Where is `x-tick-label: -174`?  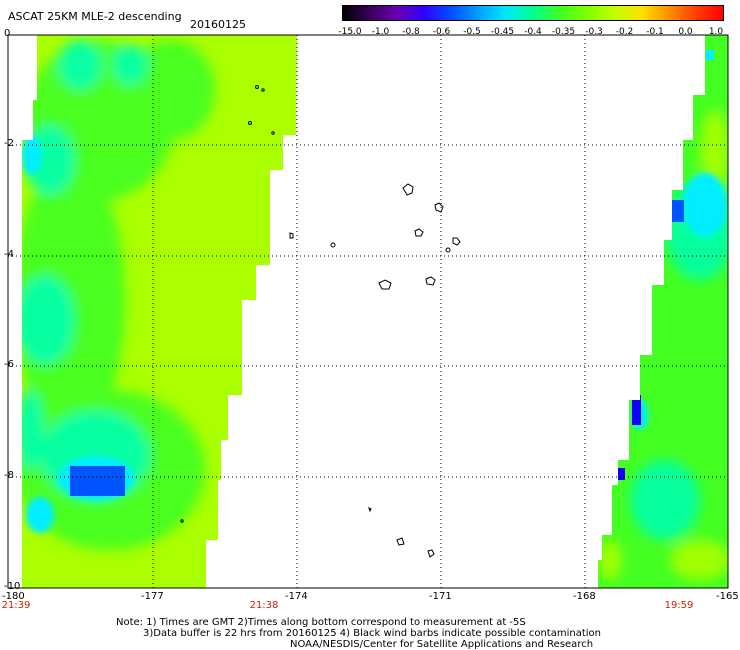
x-tick-label: -174 is located at coordinates (296, 596).